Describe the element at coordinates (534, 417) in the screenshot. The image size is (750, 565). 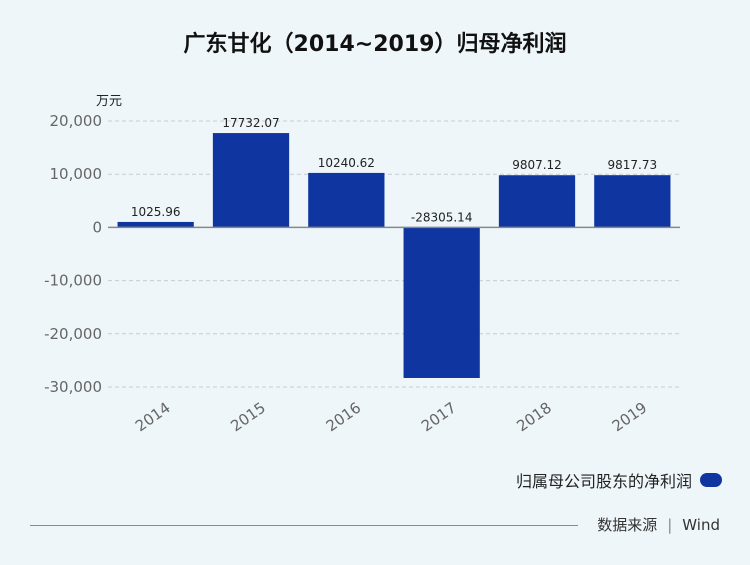
I see `x-tick-label: 2018` at that location.